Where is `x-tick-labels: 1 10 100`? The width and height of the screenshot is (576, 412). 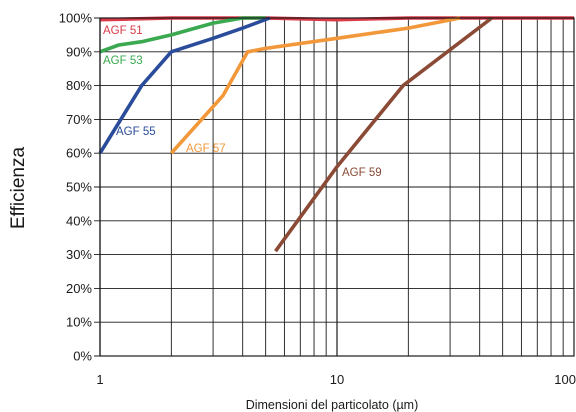
x-tick-labels: 1 10 100 is located at coordinates (336, 379).